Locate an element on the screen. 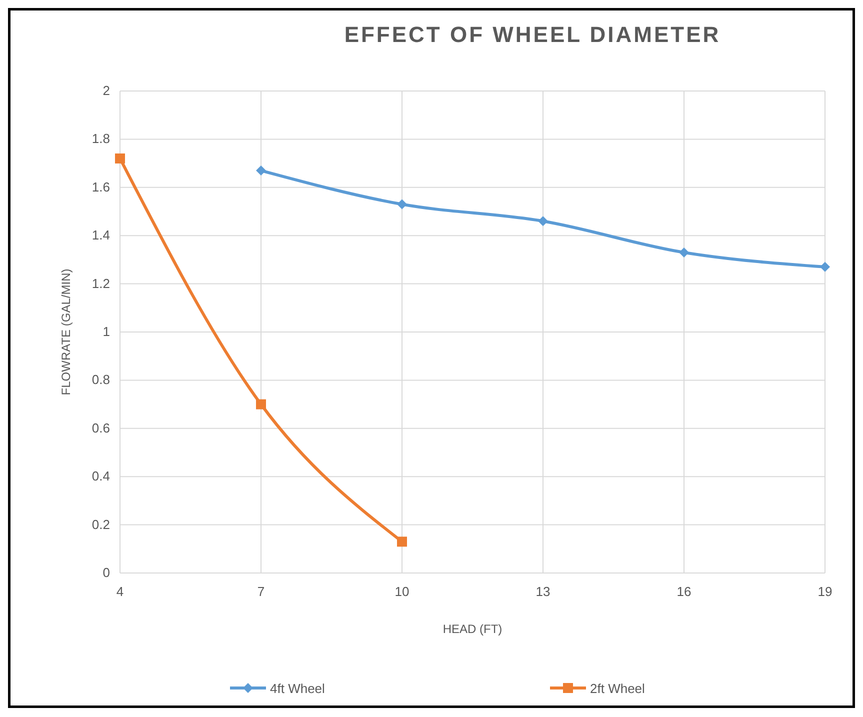 This screenshot has width=863, height=717. y-tick-label: 0 is located at coordinates (106, 572).